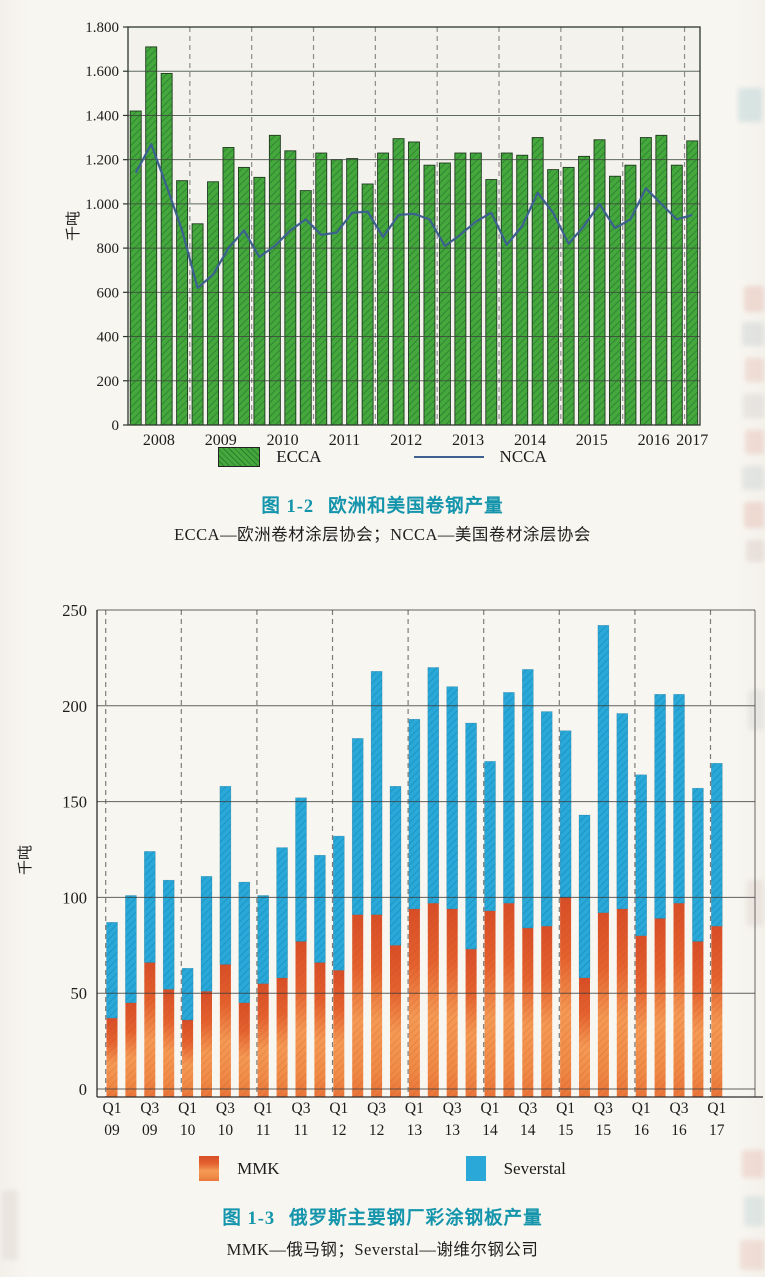  What do you see at coordinates (74, 802) in the screenshot?
I see `chart2-ytick: 150` at bounding box center [74, 802].